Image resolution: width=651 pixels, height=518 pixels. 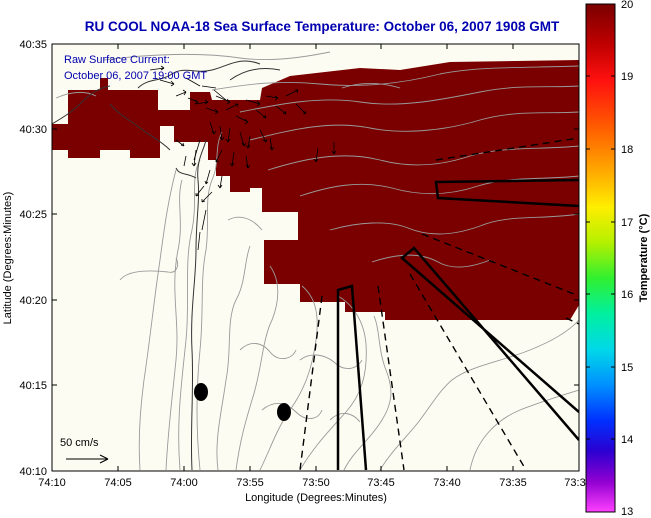 I want to click on y-tick-label: 40:20, so click(x=33, y=301).